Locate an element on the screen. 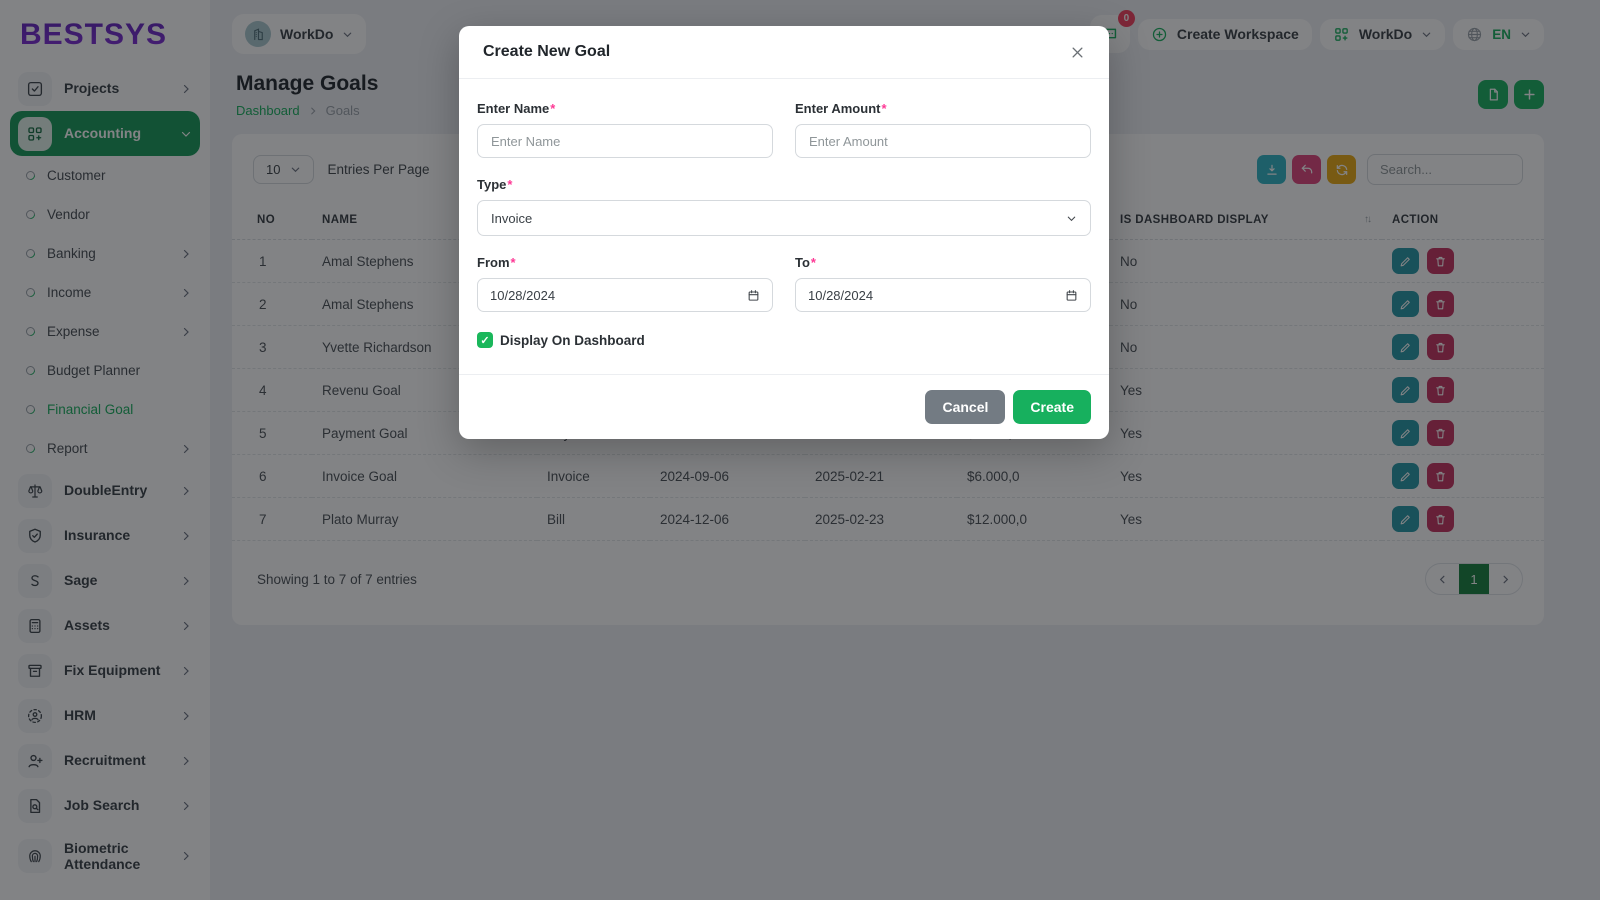 This screenshot has height=900, width=1600. dashboard-display-option: ✓ Display On Dashboard is located at coordinates (784, 340).